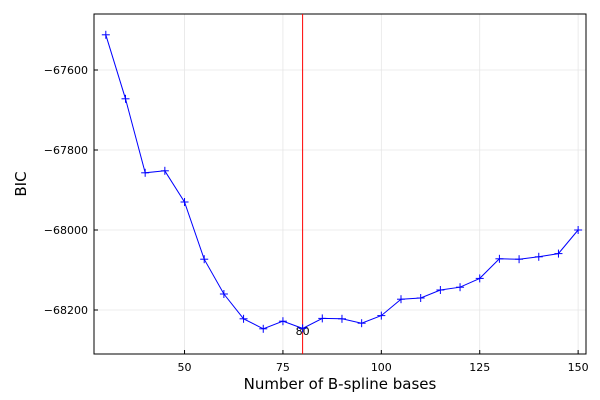 The image size is (600, 400). I want to click on x-tick-label: 125, so click(479, 367).